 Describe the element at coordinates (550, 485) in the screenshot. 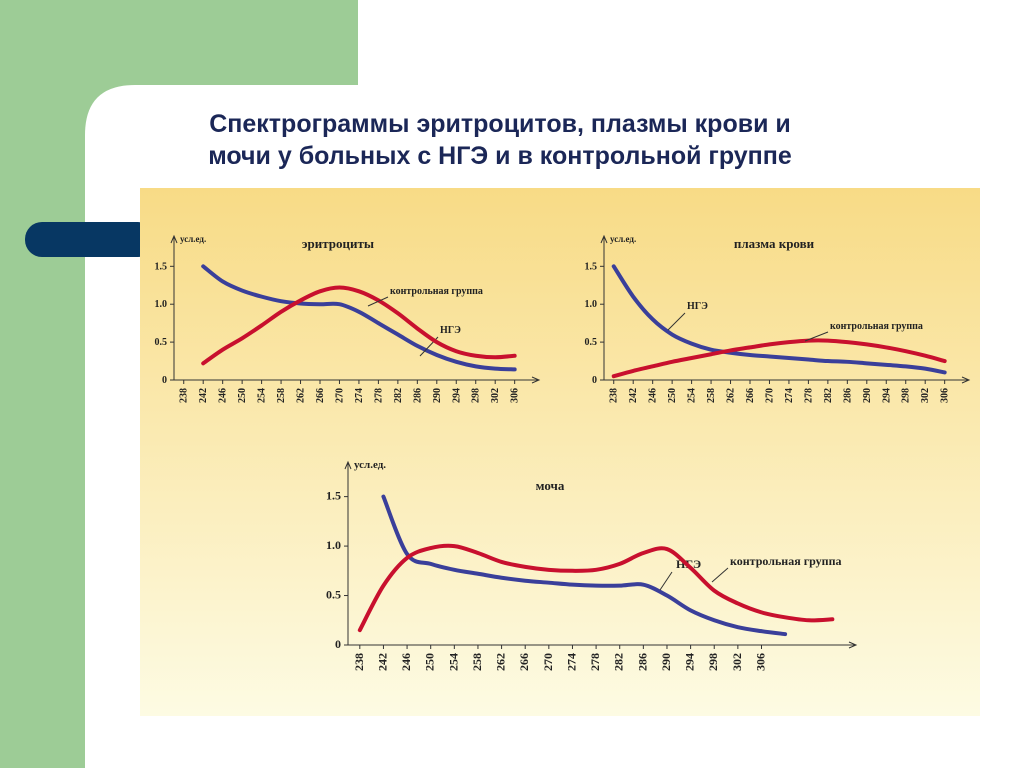

I see `chart-title: моча` at that location.